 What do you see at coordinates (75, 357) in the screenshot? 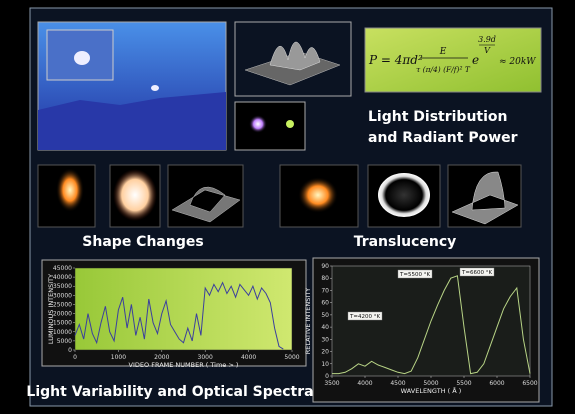
I see `x-tick-label: 0` at bounding box center [75, 357].